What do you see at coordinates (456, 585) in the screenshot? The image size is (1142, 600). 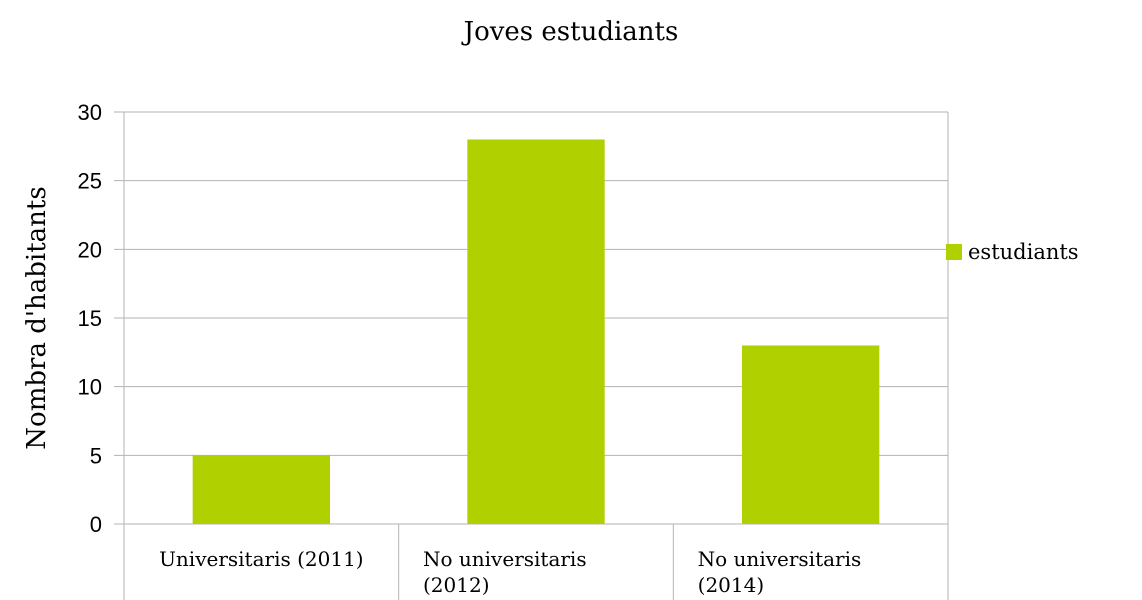 I see `x-tick-label-line: (2012)` at bounding box center [456, 585].